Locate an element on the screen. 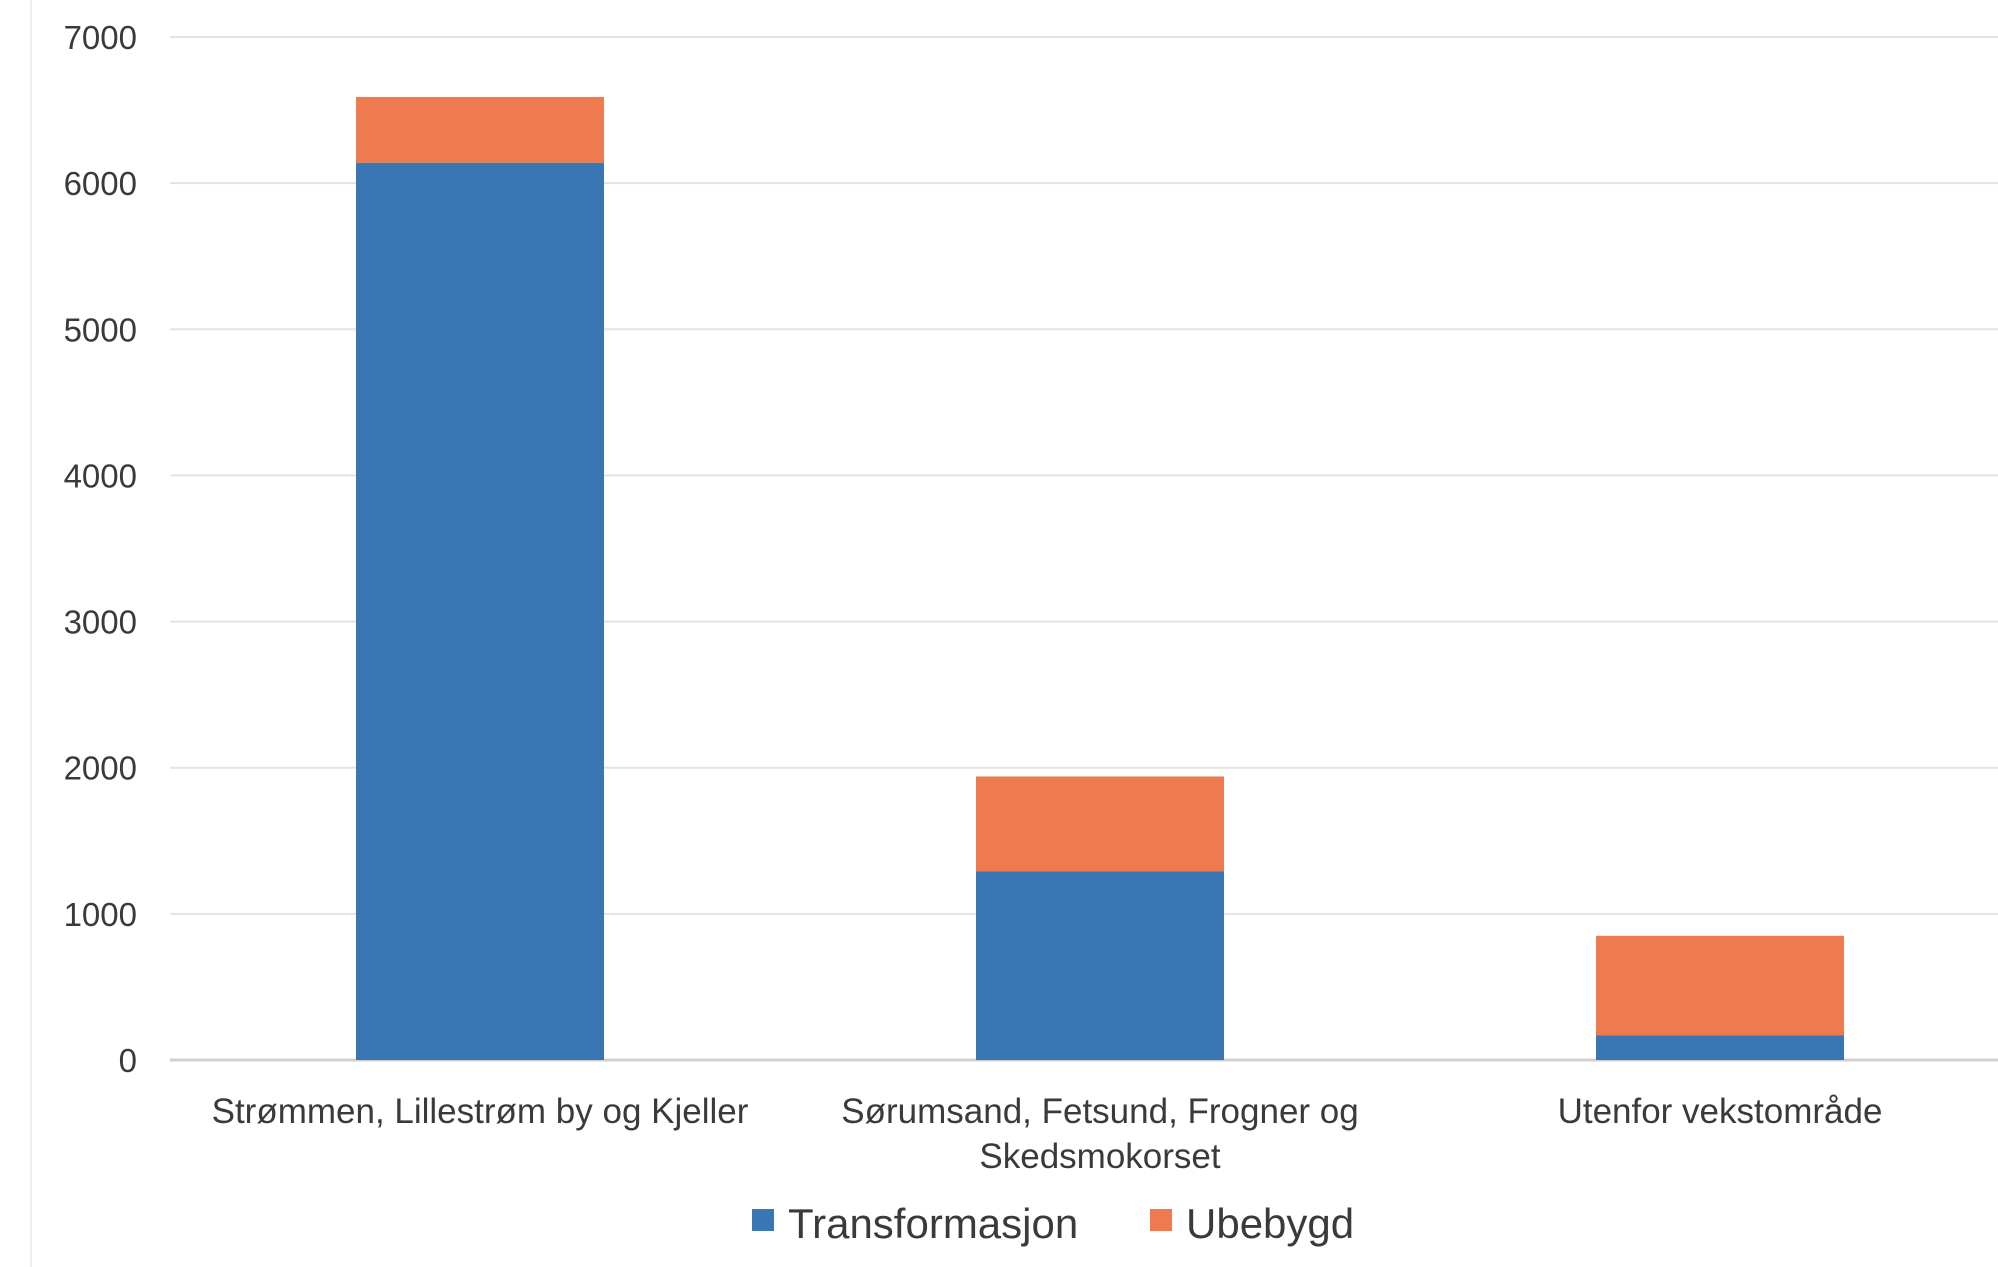 This screenshot has width=1998, height=1267. y-tick-label-3000: 3000 is located at coordinates (100, 622).